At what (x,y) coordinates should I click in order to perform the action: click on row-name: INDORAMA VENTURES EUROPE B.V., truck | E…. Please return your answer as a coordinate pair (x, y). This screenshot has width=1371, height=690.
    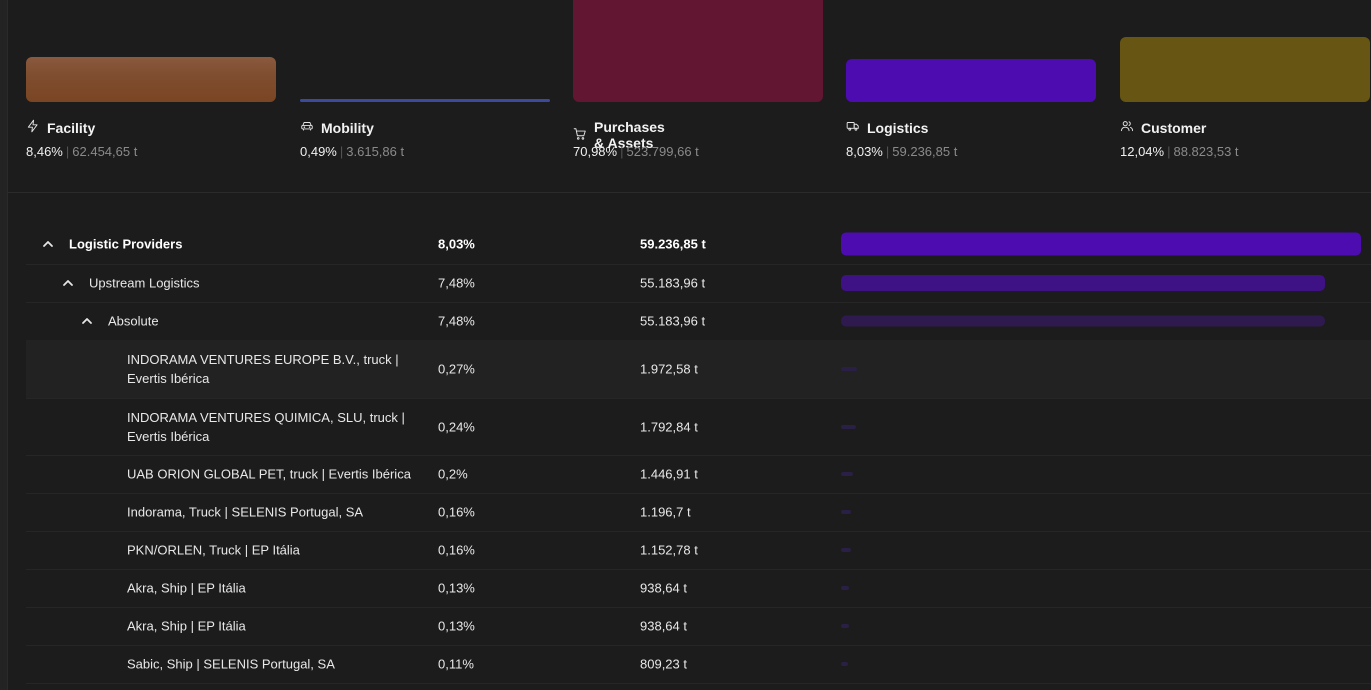
    Looking at the image, I should click on (263, 369).